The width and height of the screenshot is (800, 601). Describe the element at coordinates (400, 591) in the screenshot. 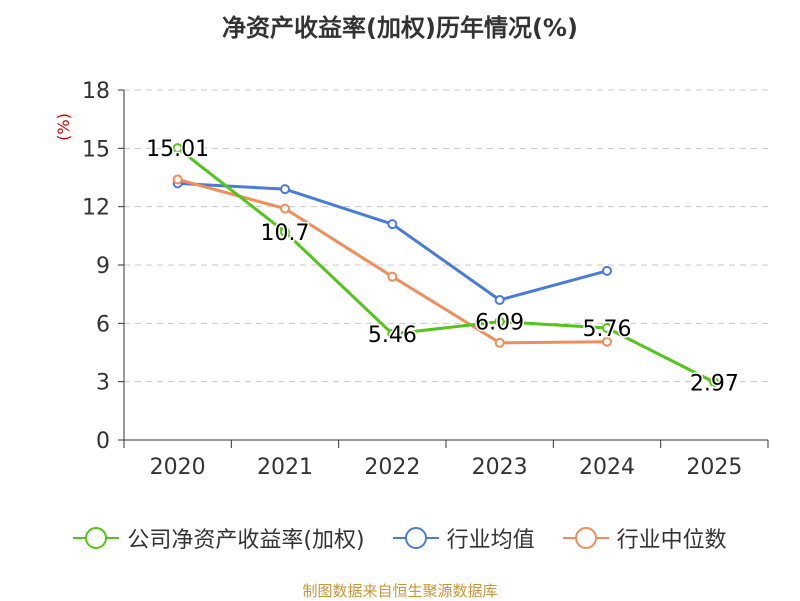

I see `source-note: 制图数据来自恒生聚源数据库` at that location.